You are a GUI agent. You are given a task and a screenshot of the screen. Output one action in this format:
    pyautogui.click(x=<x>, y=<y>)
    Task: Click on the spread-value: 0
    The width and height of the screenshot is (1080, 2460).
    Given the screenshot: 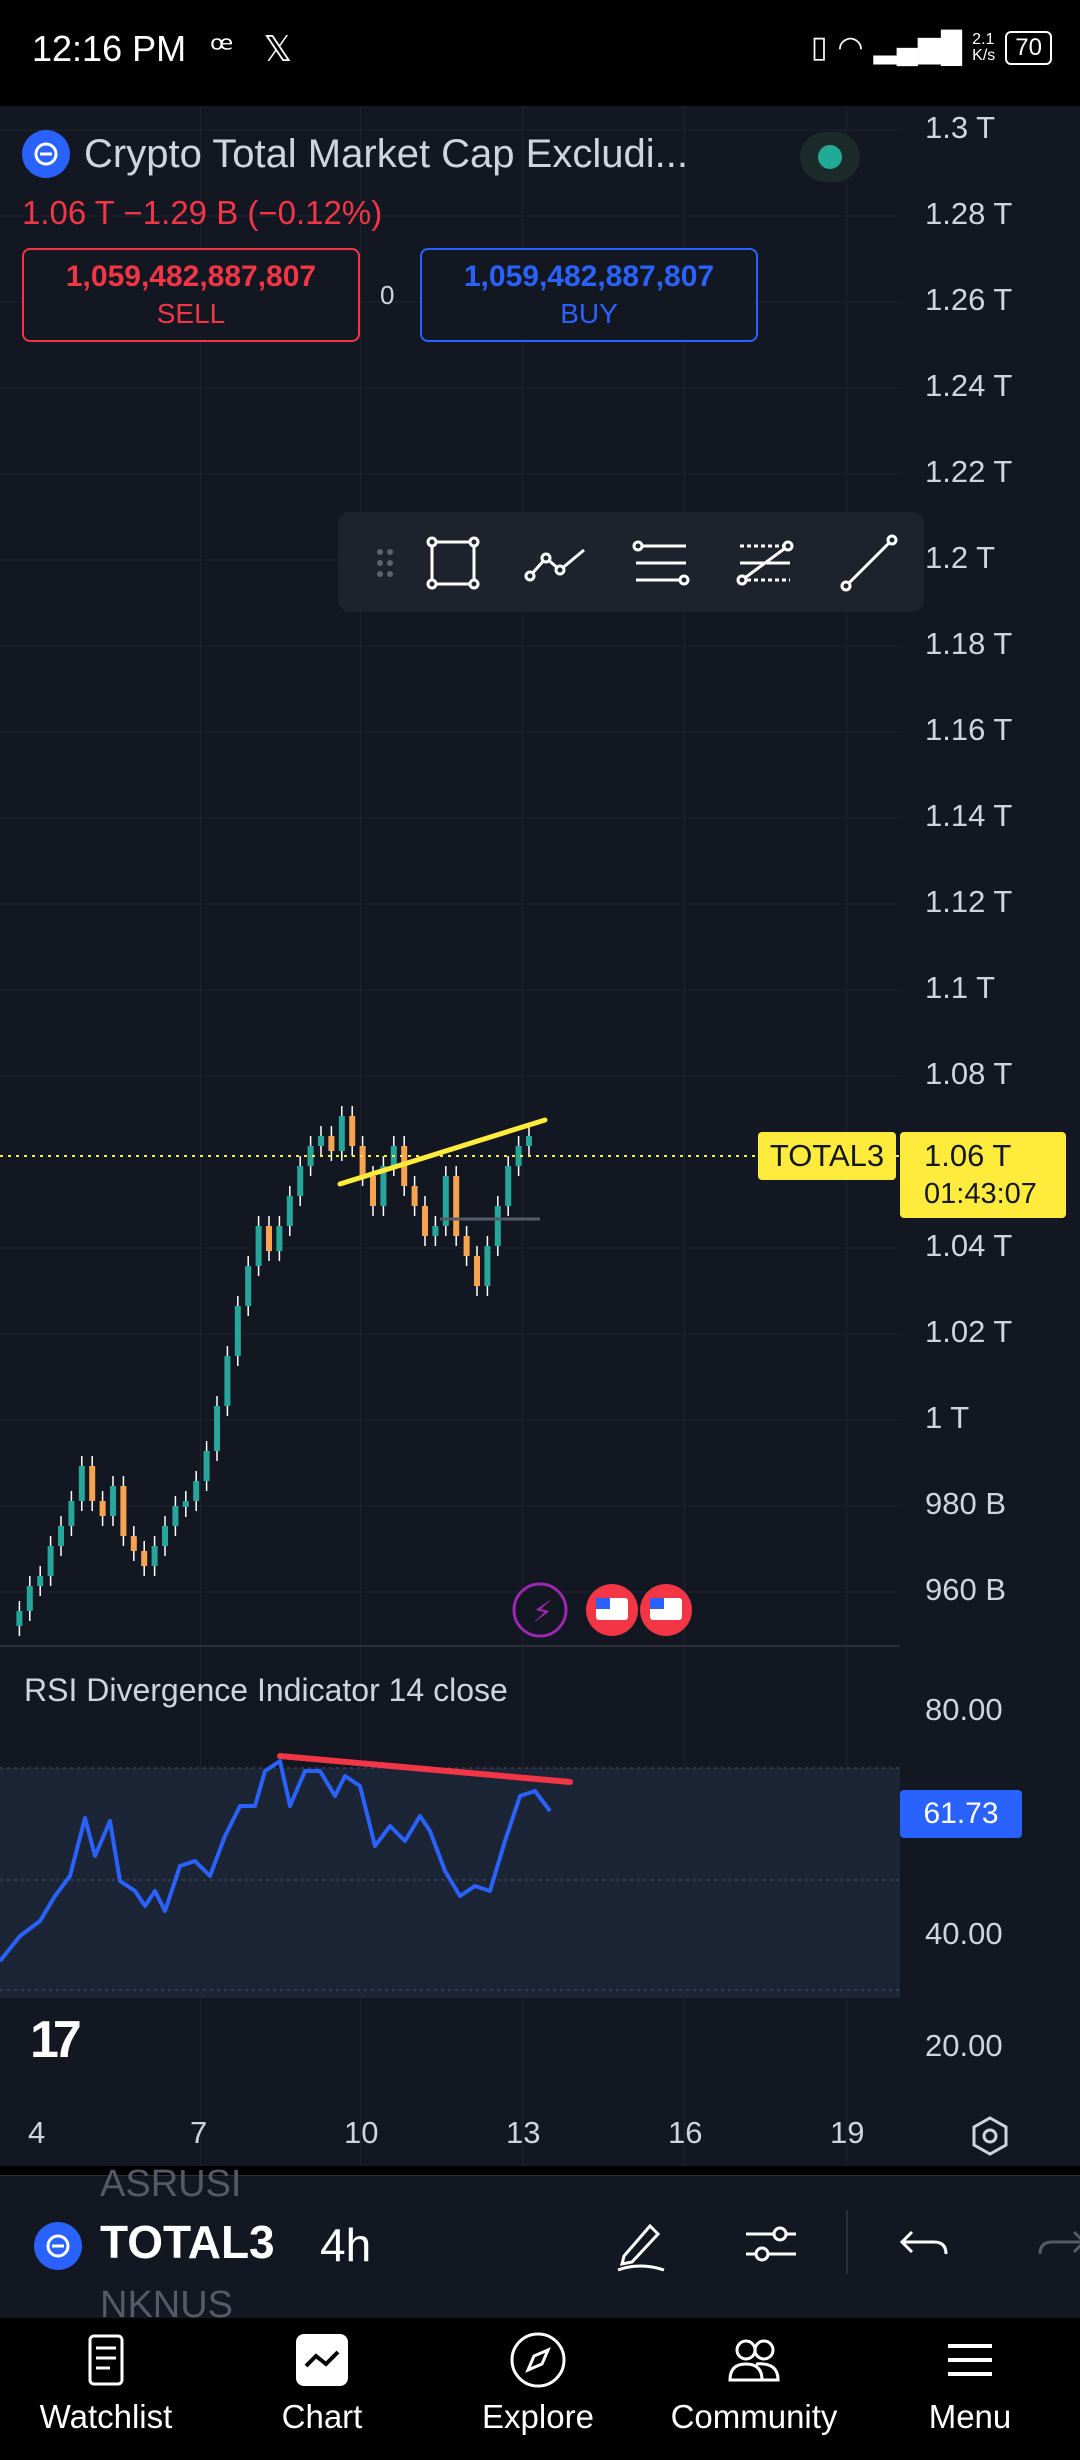 What is the action you would take?
    pyautogui.click(x=387, y=295)
    